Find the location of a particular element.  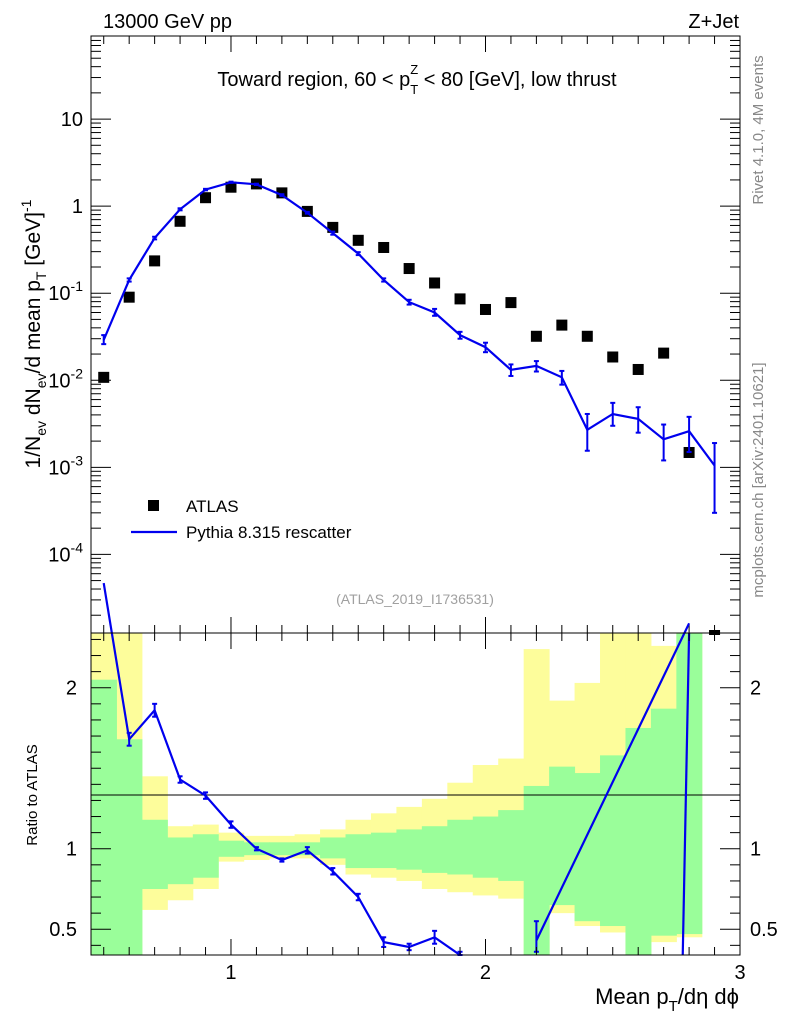

header-left: 13000 GeV pp is located at coordinates (167, 22).